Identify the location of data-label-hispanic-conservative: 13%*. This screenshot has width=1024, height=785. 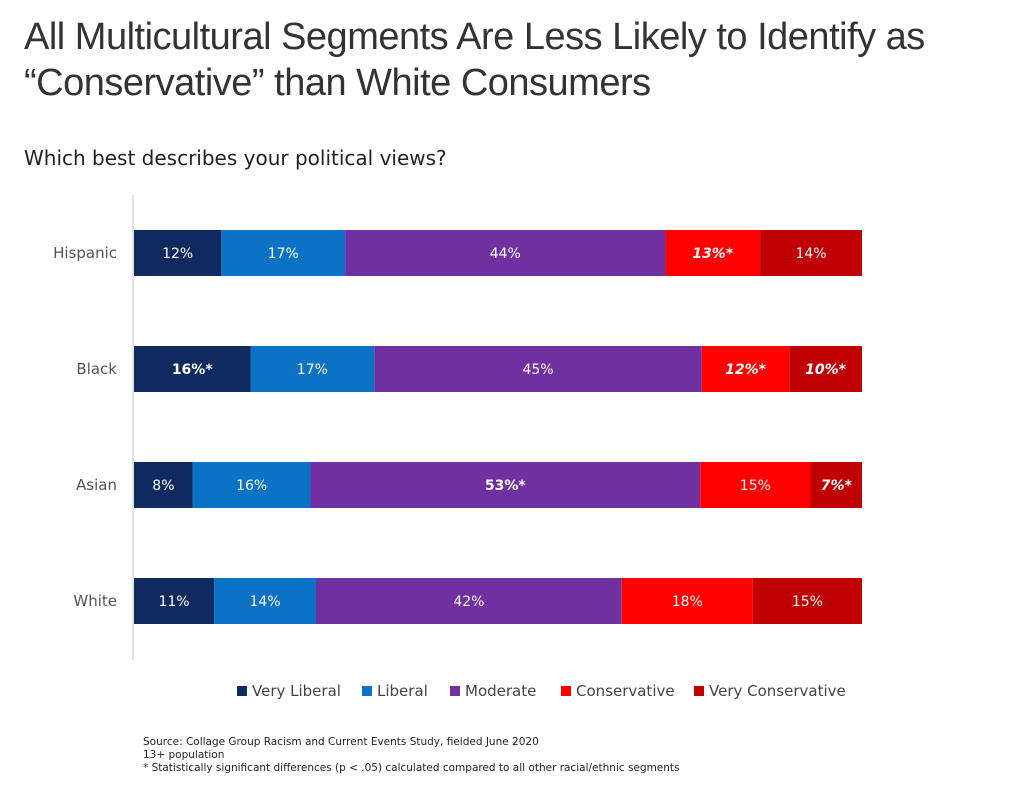
(713, 254).